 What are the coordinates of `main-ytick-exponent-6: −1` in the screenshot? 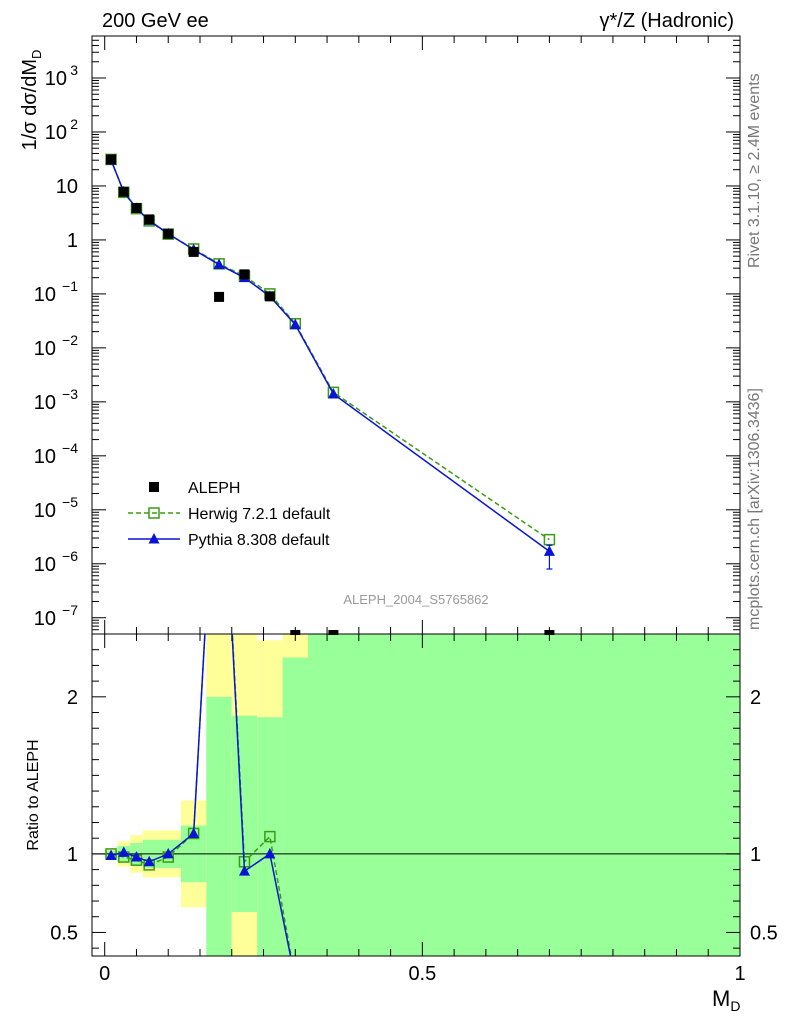 It's located at (70, 286).